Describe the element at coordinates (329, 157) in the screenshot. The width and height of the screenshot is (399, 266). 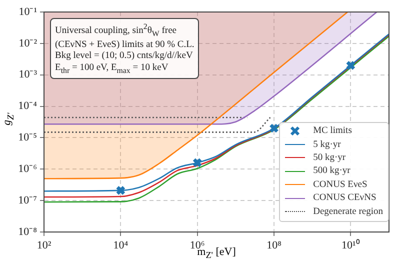
I see `legend-label: 50 kg·yr` at that location.